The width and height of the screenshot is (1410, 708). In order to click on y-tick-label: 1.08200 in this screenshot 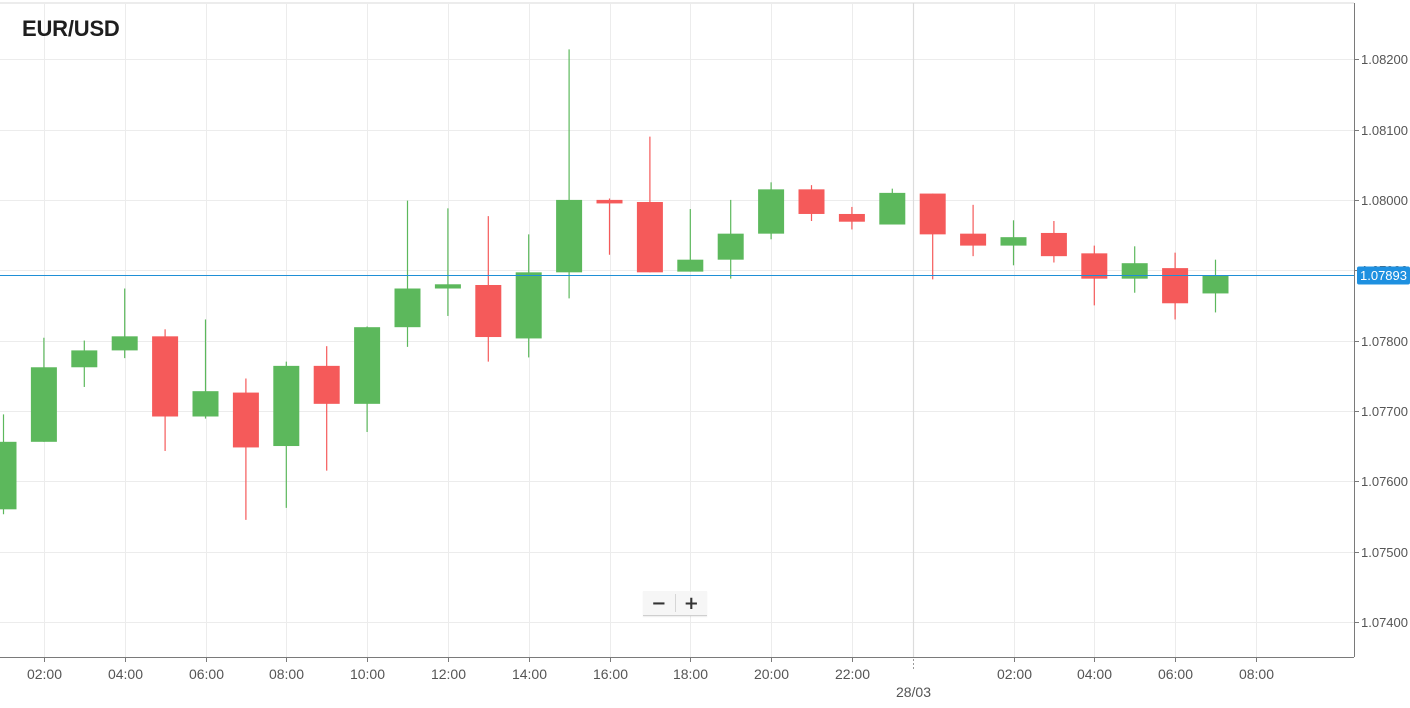, I will do `click(1384, 59)`.